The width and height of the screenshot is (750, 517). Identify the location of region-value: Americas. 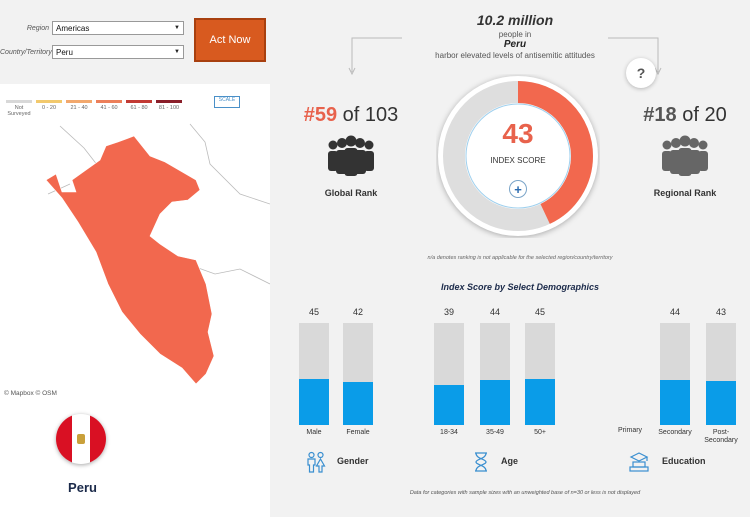
(73, 28).